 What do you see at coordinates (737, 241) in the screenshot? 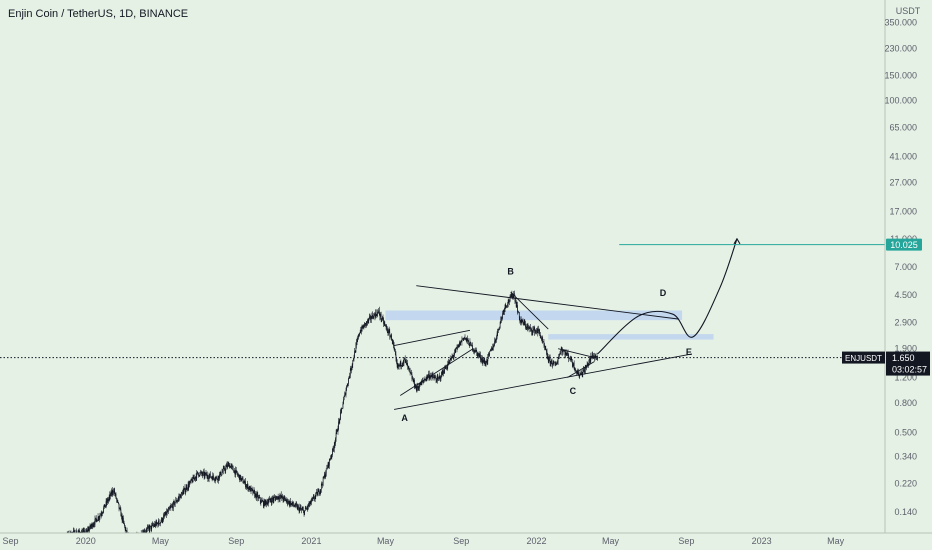
I see `projection-arrowhead` at bounding box center [737, 241].